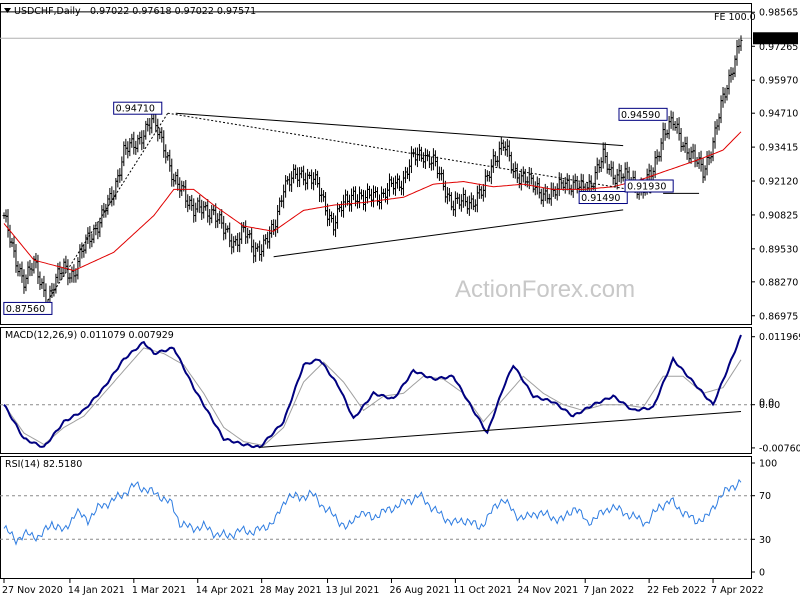  Describe the element at coordinates (779, 337) in the screenshot. I see `macd-y-tick-label: 0.011969` at that location.